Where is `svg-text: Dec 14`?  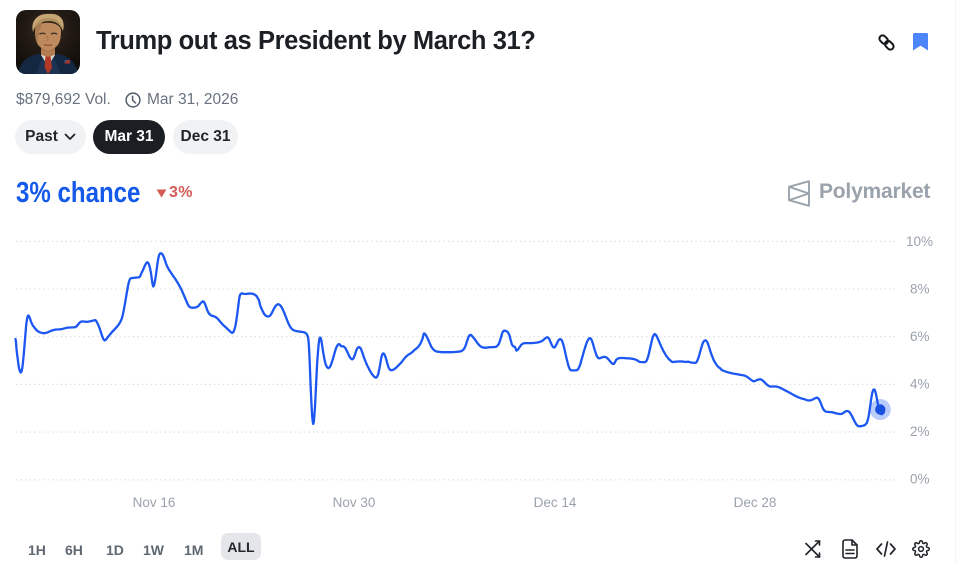 svg-text: Dec 14 is located at coordinates (555, 502).